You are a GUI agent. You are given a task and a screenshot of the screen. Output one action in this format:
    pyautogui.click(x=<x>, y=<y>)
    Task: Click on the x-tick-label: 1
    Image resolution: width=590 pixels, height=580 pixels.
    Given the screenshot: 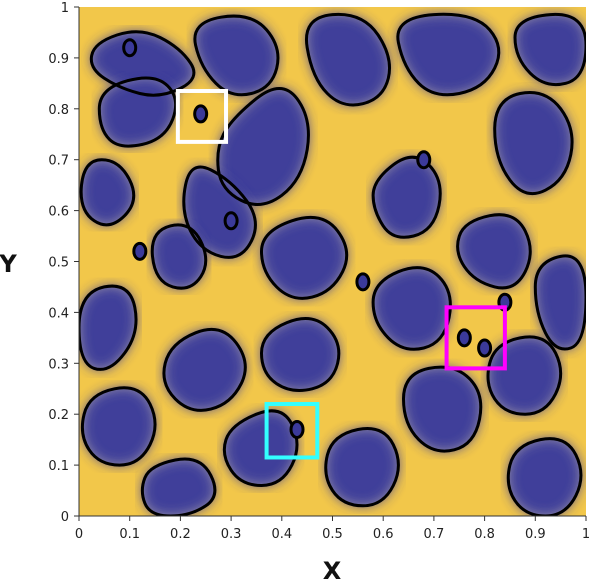 What is the action you would take?
    pyautogui.click(x=586, y=534)
    